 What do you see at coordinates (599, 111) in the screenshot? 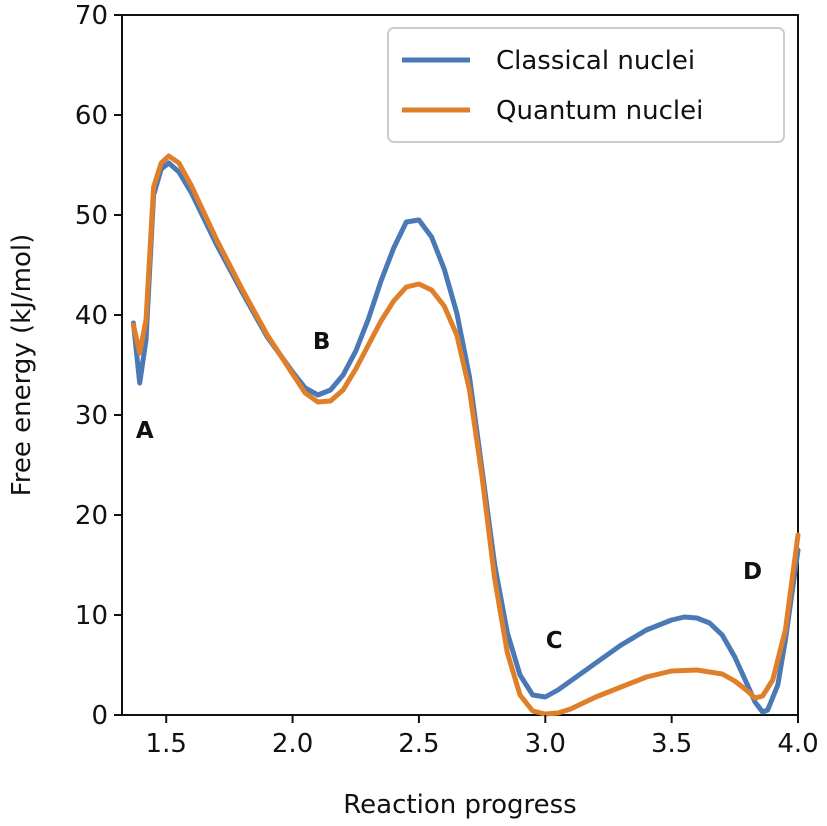
I see `legend-label-quantum: Quantum nuclei` at bounding box center [599, 111].